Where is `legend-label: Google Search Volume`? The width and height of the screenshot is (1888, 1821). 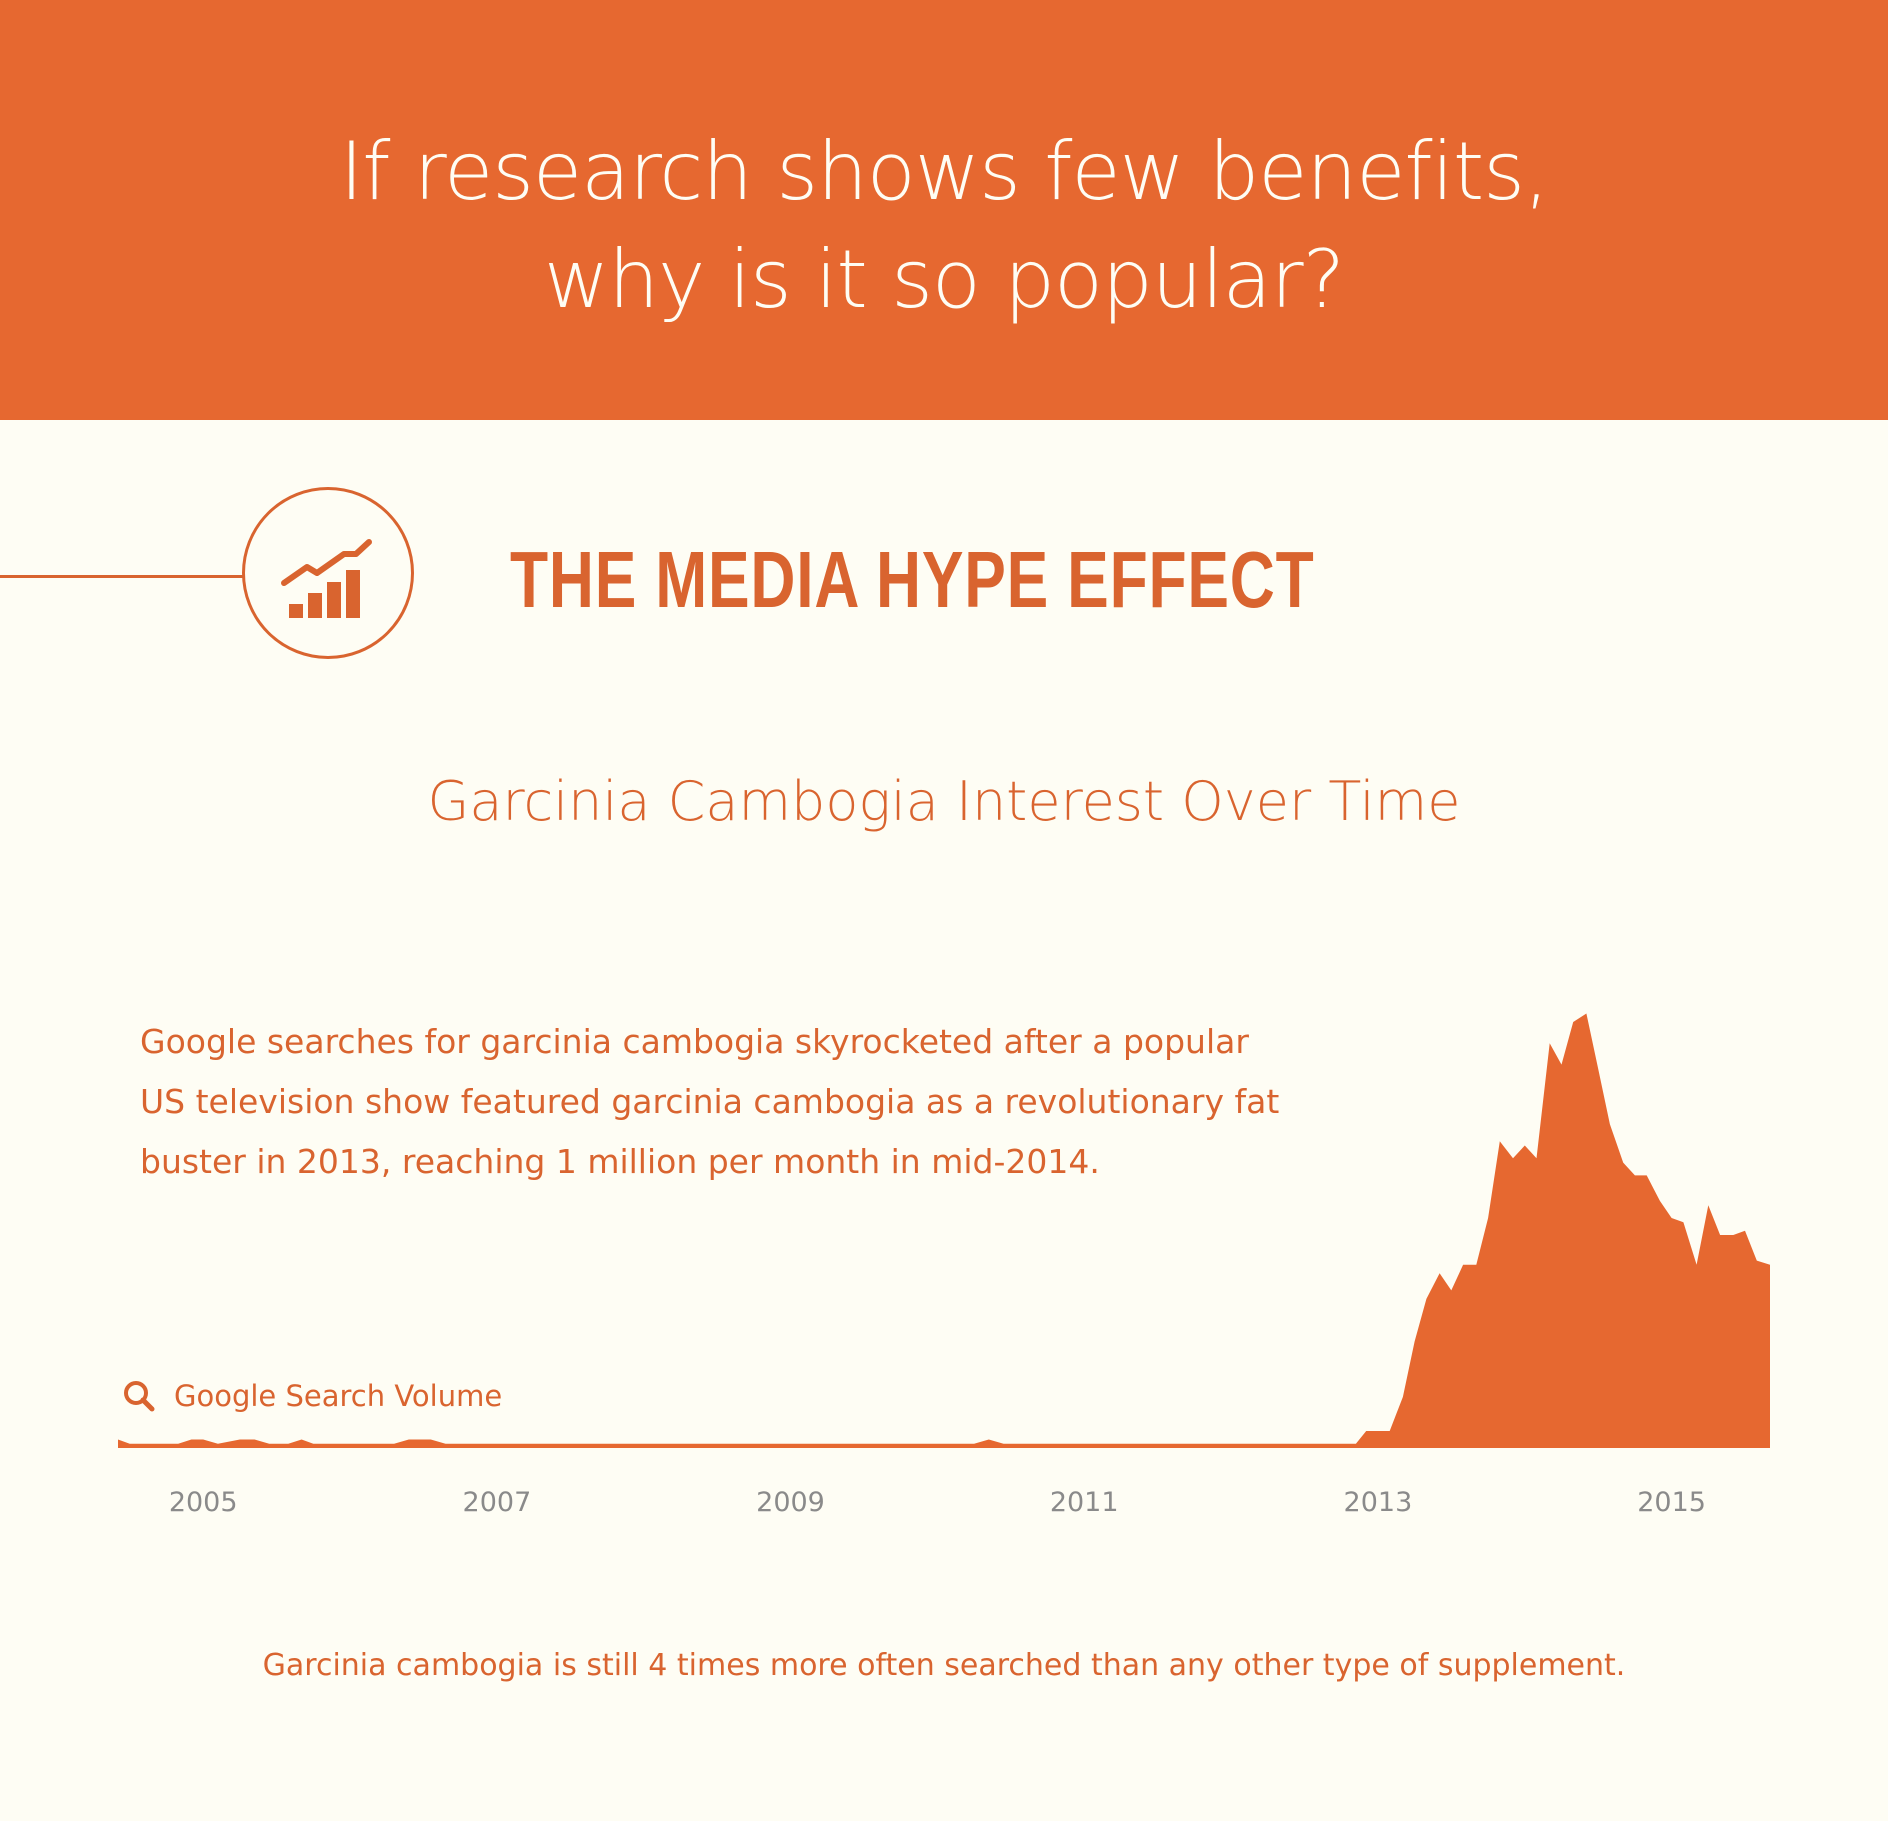 legend-label: Google Search Volume is located at coordinates (338, 1396).